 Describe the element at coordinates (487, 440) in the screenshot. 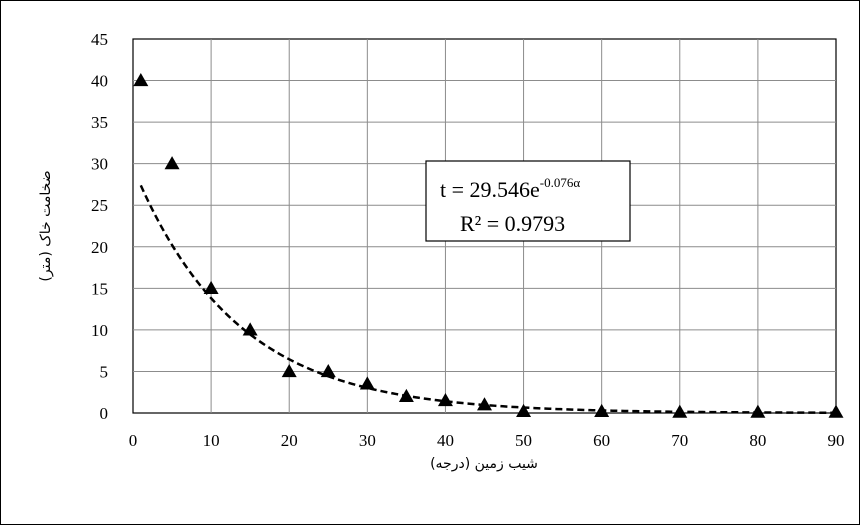

I see `x-tick-labels: 0 10 20 30 40 50 60 70 80 90` at that location.